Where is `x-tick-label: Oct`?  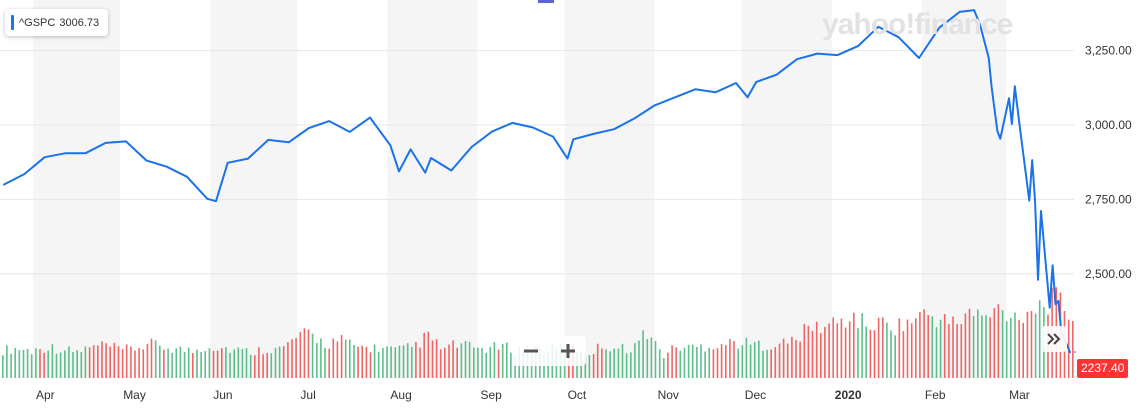
x-tick-label: Oct is located at coordinates (577, 395).